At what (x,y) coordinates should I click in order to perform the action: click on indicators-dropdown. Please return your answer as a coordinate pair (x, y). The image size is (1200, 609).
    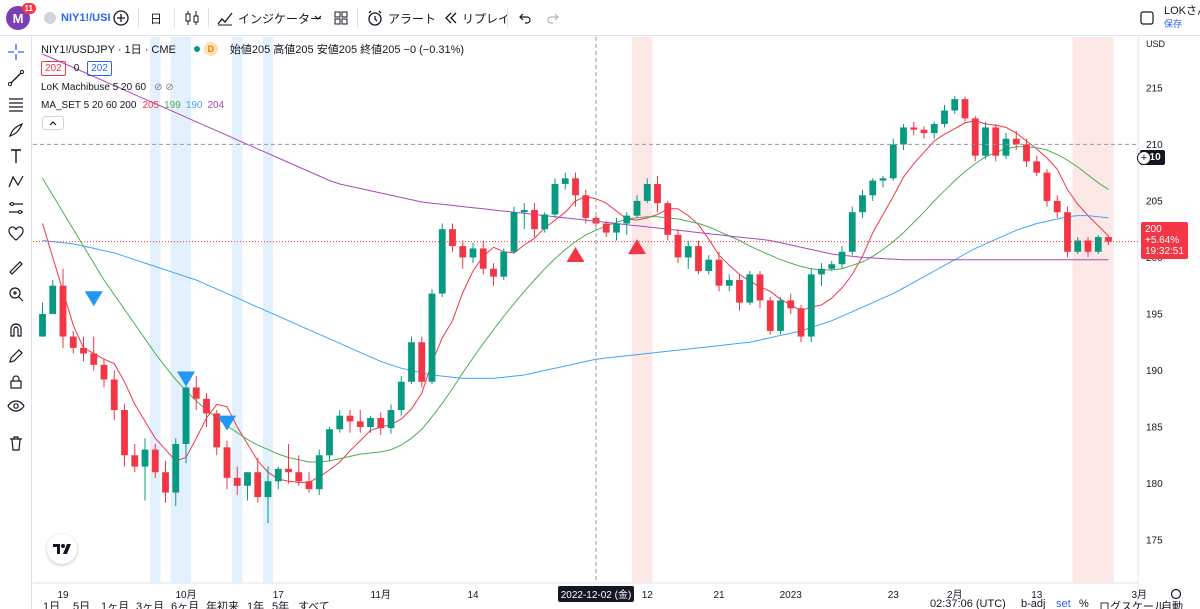
    Looking at the image, I should click on (318, 18).